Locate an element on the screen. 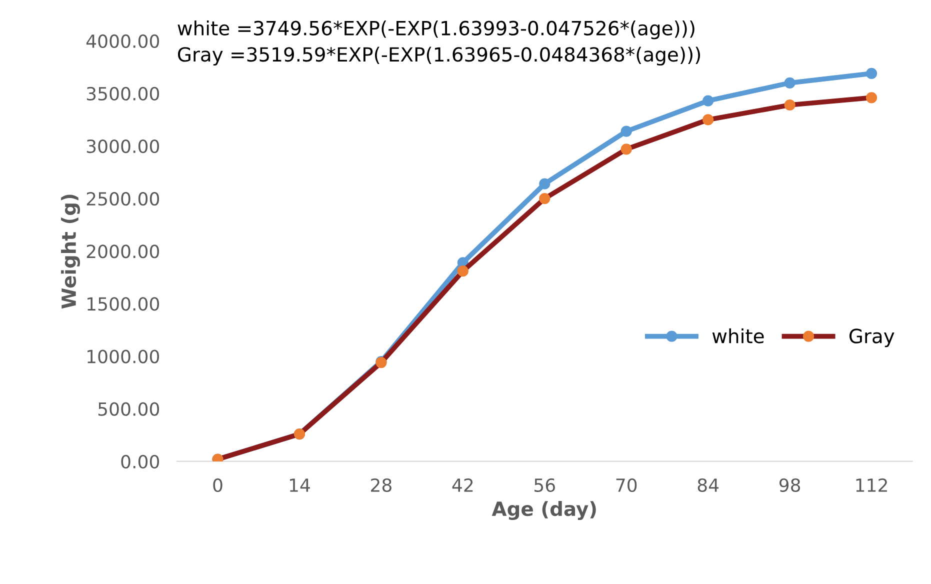 The image size is (931, 584). annotation: Gray =3519.59*EXP(-EXP(1.63965-0.0484368*(age))) is located at coordinates (439, 56).